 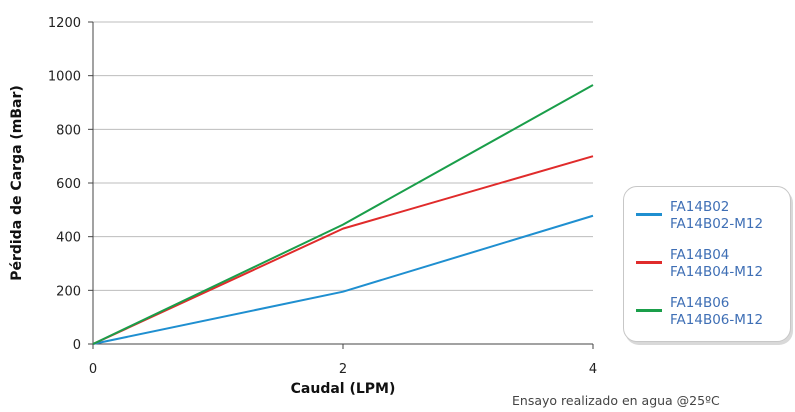 I want to click on legend-label: FA14B04 FA14B04-M12, so click(x=716, y=264).